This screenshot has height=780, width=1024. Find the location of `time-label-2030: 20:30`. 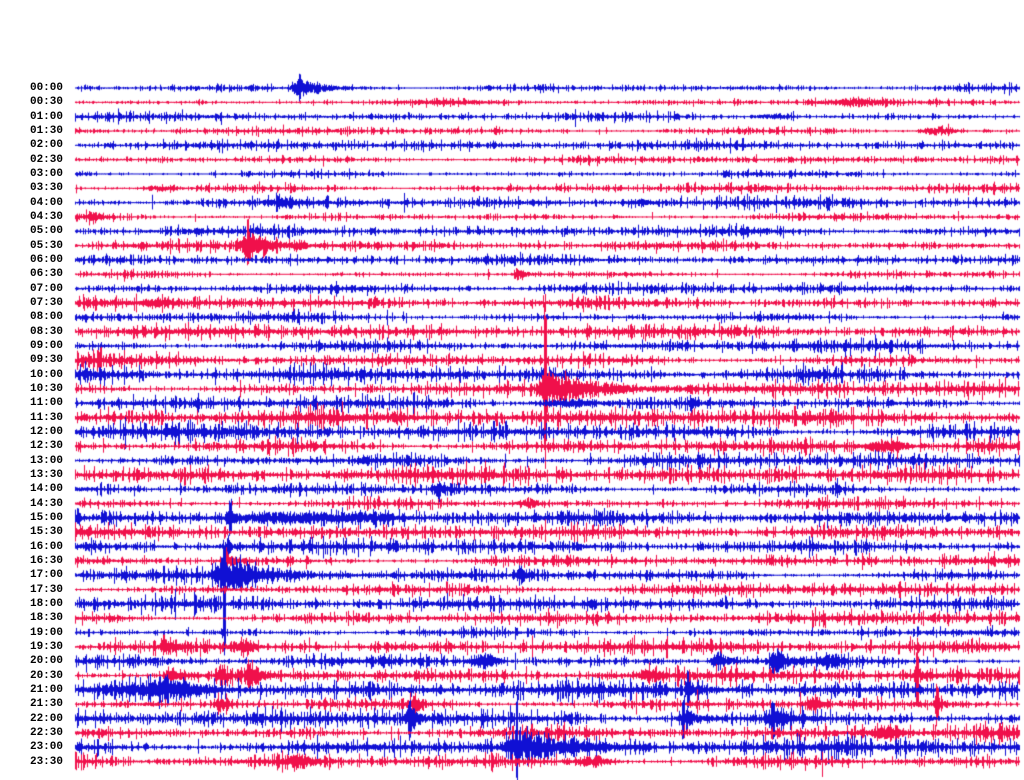

time-label-2030: 20:30 is located at coordinates (46, 675).